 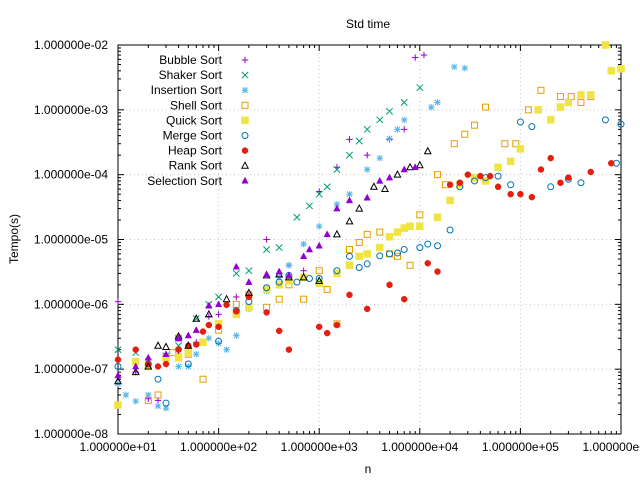 I want to click on y-tick-label: 1.000000e-02, so click(x=71, y=45).